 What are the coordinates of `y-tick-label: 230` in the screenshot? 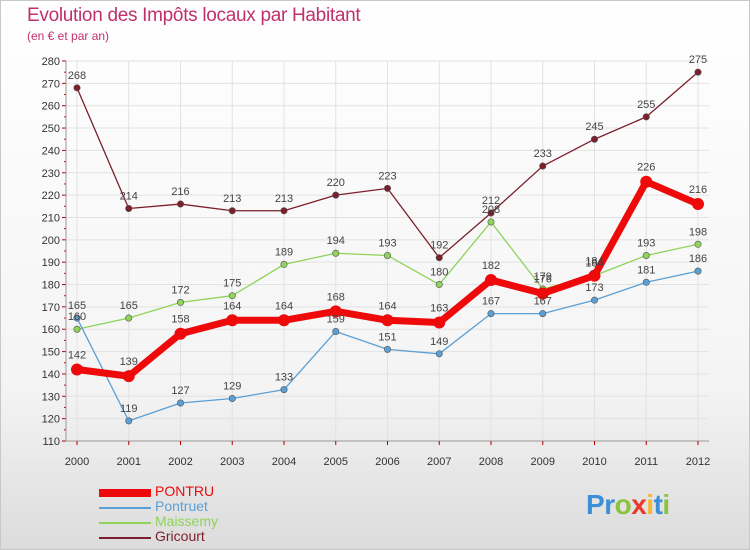 It's located at (51, 174).